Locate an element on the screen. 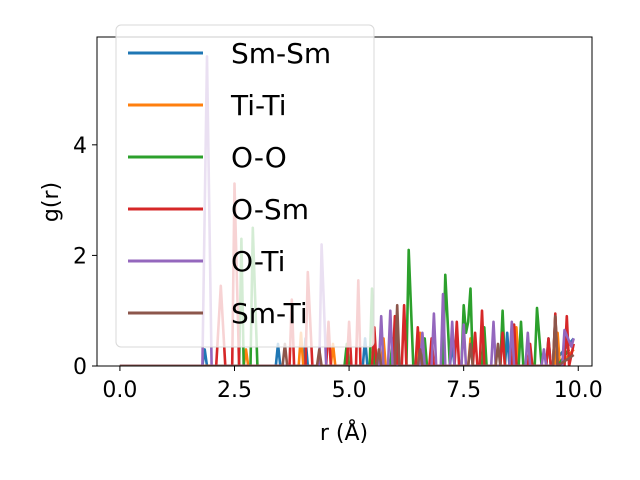 Image resolution: width=640 pixels, height=480 pixels. x-axis-ticks: 0.0 2.5 5.0 7.5 10.0 is located at coordinates (352, 384).